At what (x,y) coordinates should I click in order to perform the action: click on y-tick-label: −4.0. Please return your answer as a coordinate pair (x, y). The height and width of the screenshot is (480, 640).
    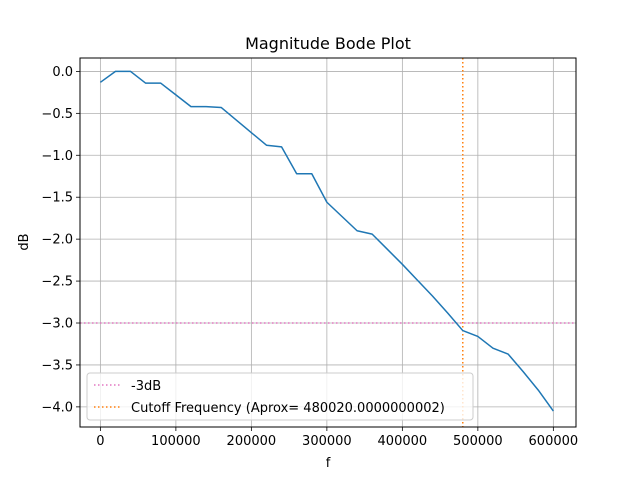
    Looking at the image, I should click on (57, 407).